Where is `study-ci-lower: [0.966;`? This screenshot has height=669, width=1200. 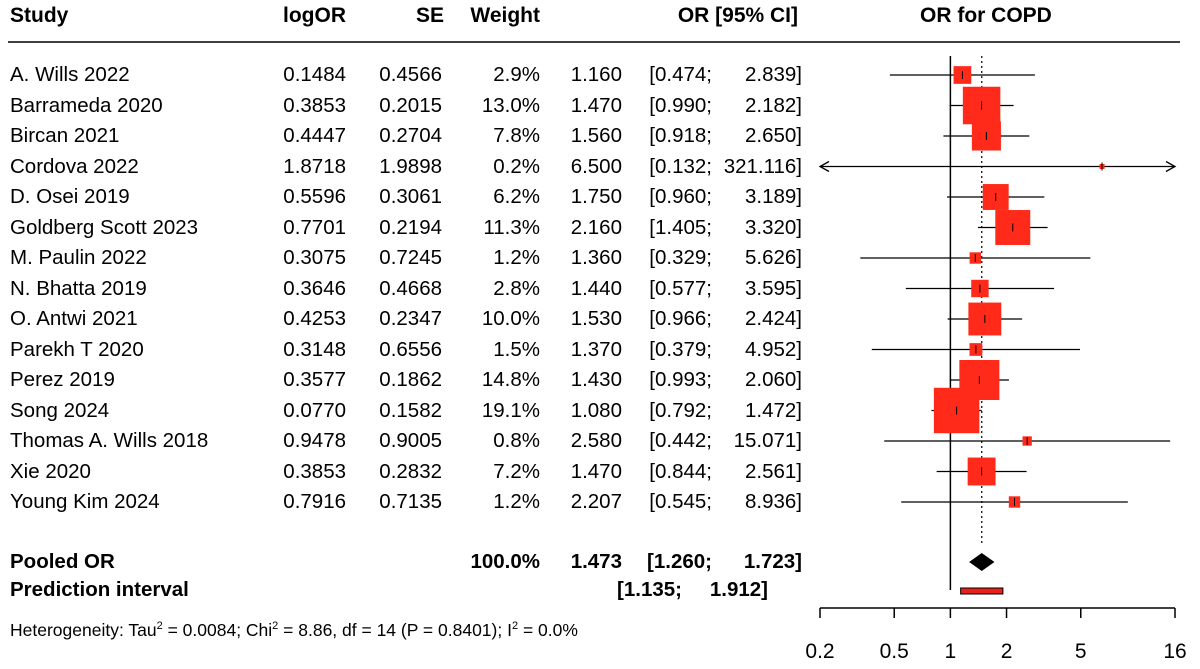
study-ci-lower: [0.966; is located at coordinates (680, 318).